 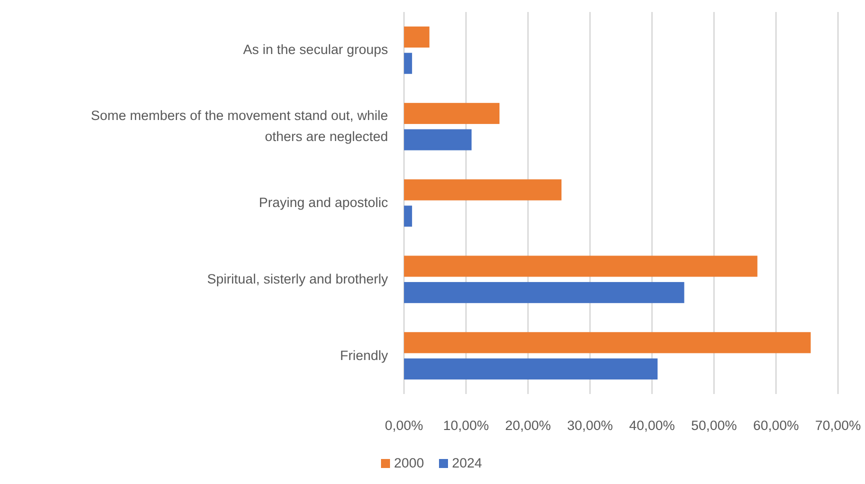 What do you see at coordinates (776, 425) in the screenshot?
I see `x-tick-label: 60,00%` at bounding box center [776, 425].